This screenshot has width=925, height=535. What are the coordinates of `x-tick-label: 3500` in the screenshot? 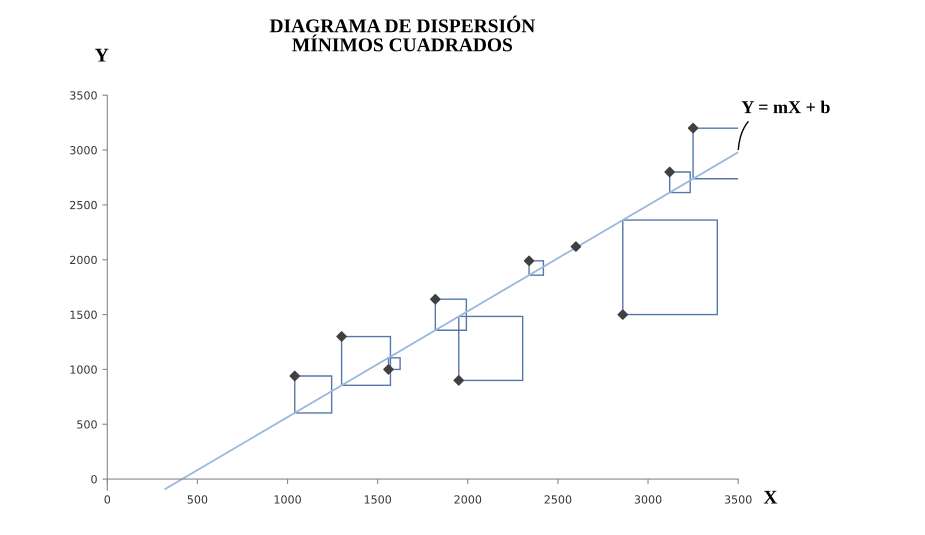 It's located at (738, 499).